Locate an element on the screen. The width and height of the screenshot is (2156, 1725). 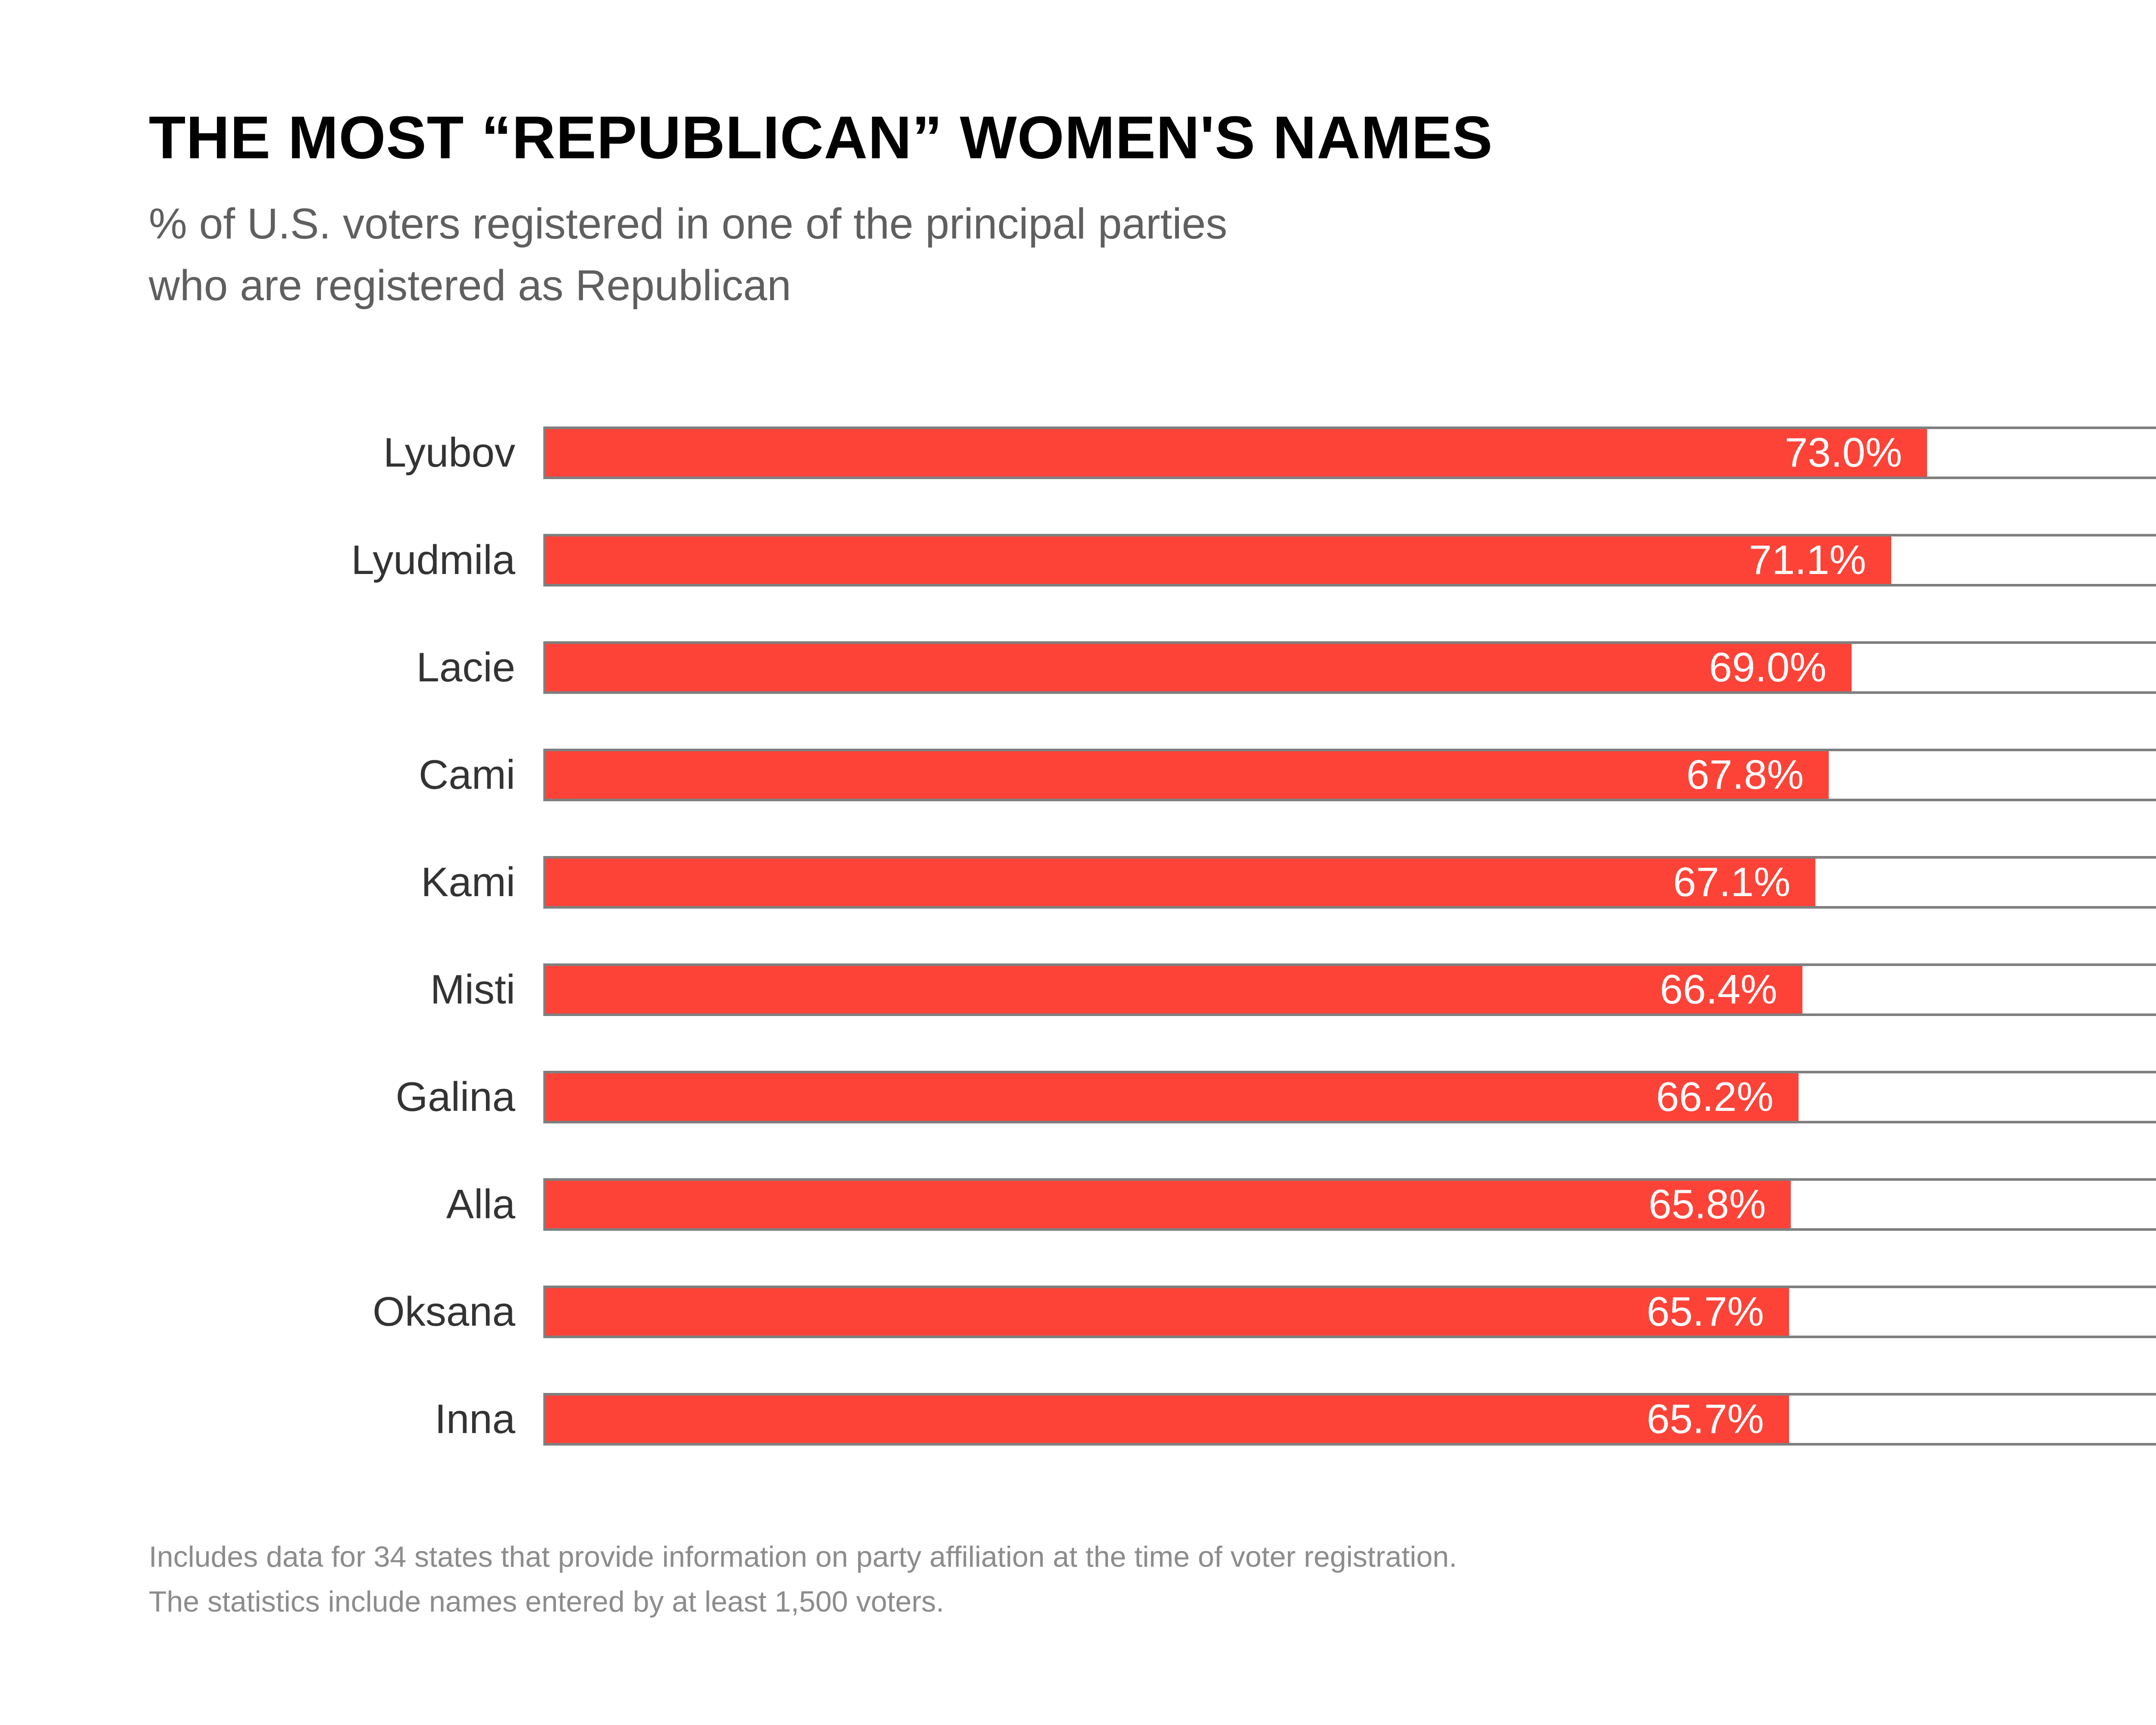
bar-fill: 67.8% is located at coordinates (1187, 775).